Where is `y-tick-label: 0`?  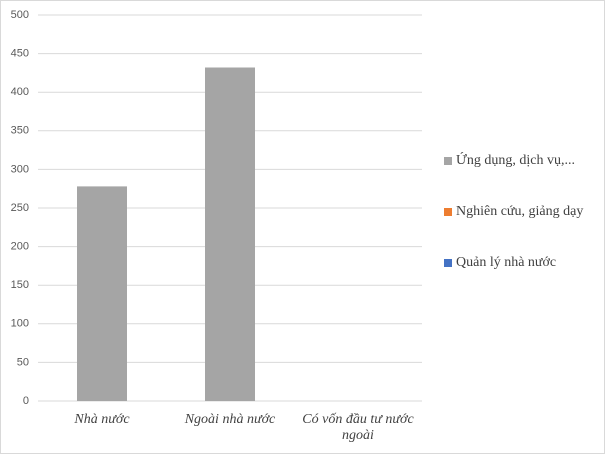 y-tick-label: 0 is located at coordinates (26, 401).